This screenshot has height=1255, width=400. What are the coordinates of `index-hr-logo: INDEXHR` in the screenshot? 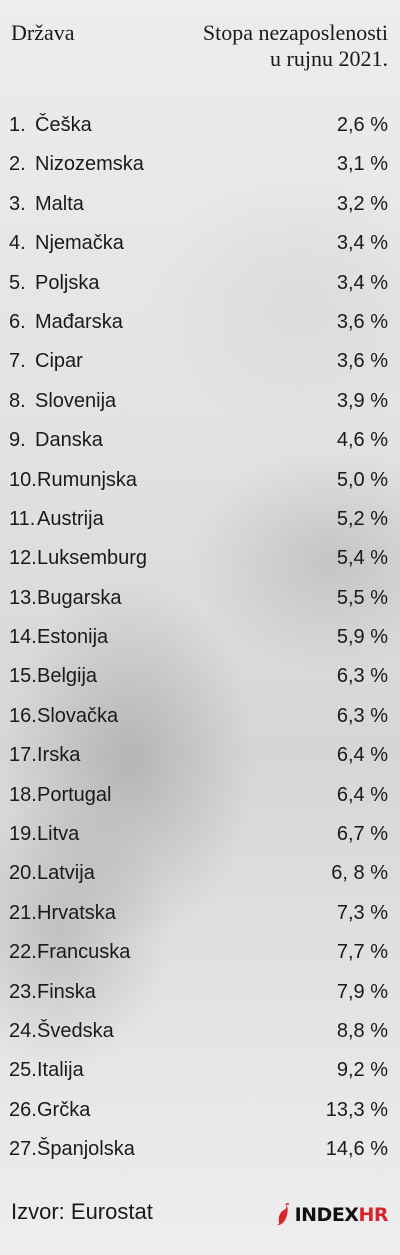 It's located at (331, 1215).